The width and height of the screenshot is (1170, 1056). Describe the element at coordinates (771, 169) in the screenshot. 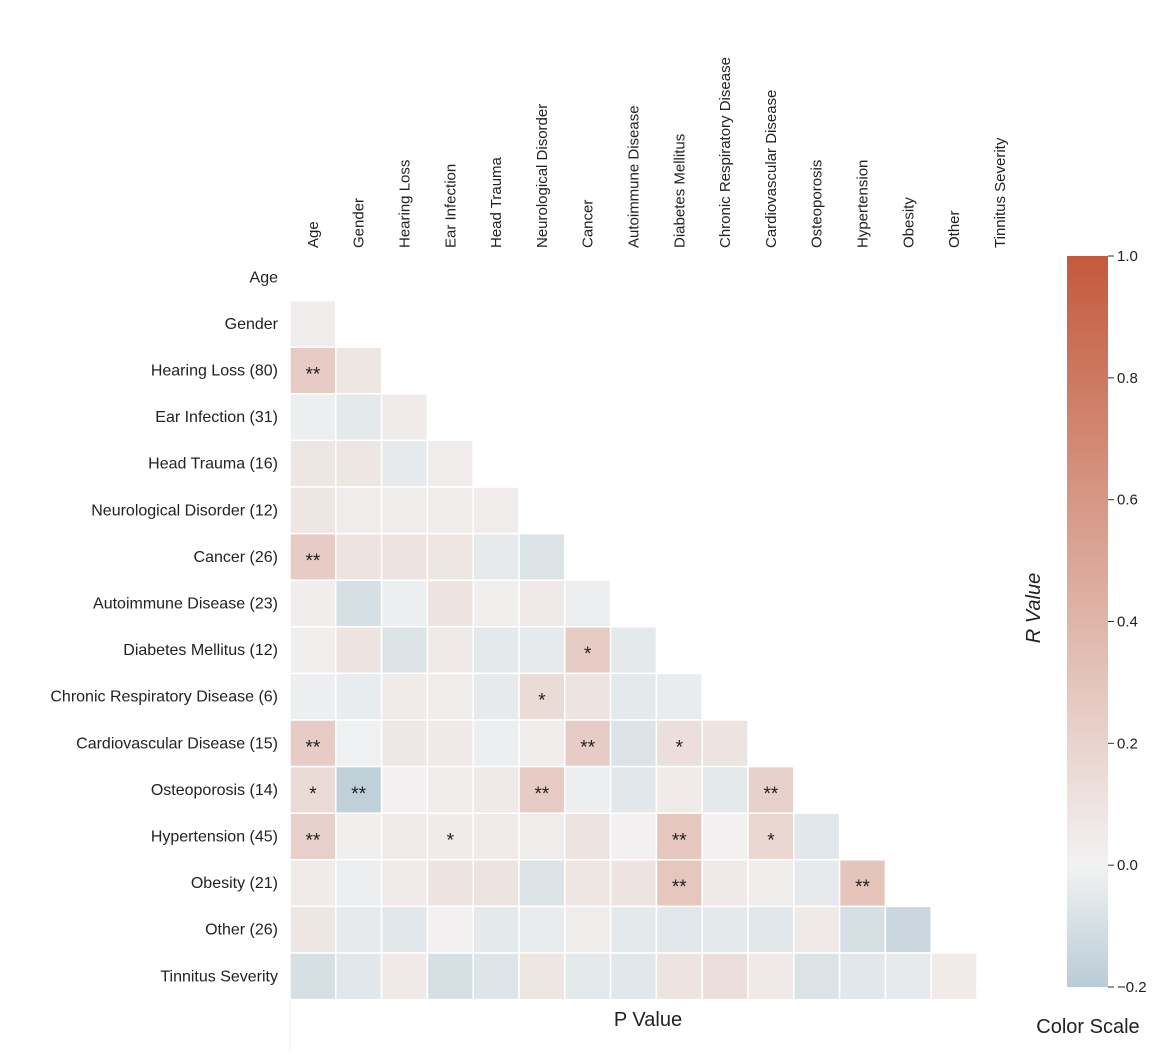

I see `column-label: Cardiovascular Disease` at that location.